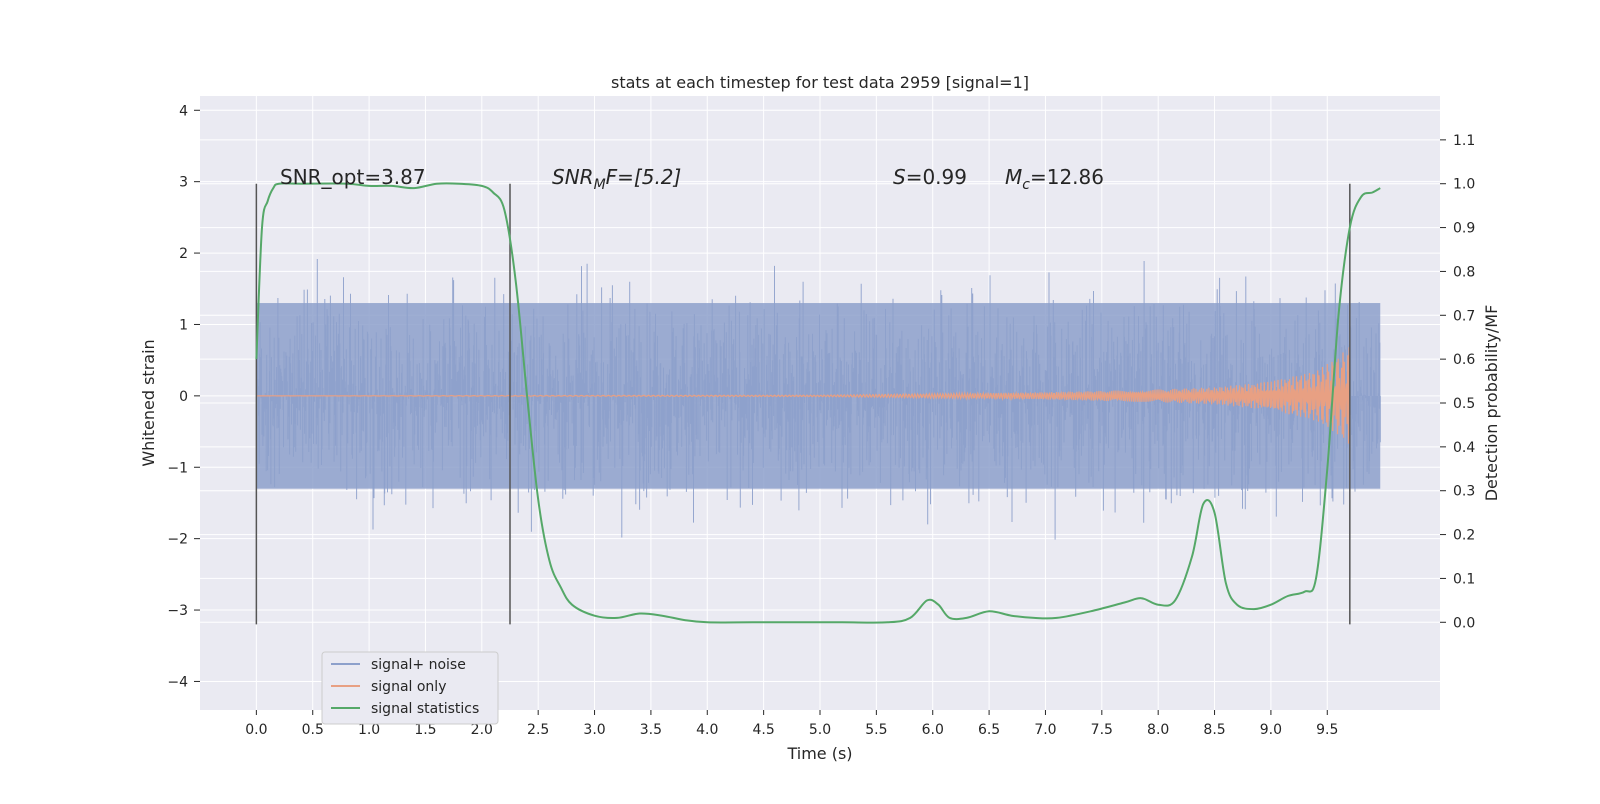 The image size is (1600, 804). I want to click on annotation-mc-var: M, so click(1013, 177).